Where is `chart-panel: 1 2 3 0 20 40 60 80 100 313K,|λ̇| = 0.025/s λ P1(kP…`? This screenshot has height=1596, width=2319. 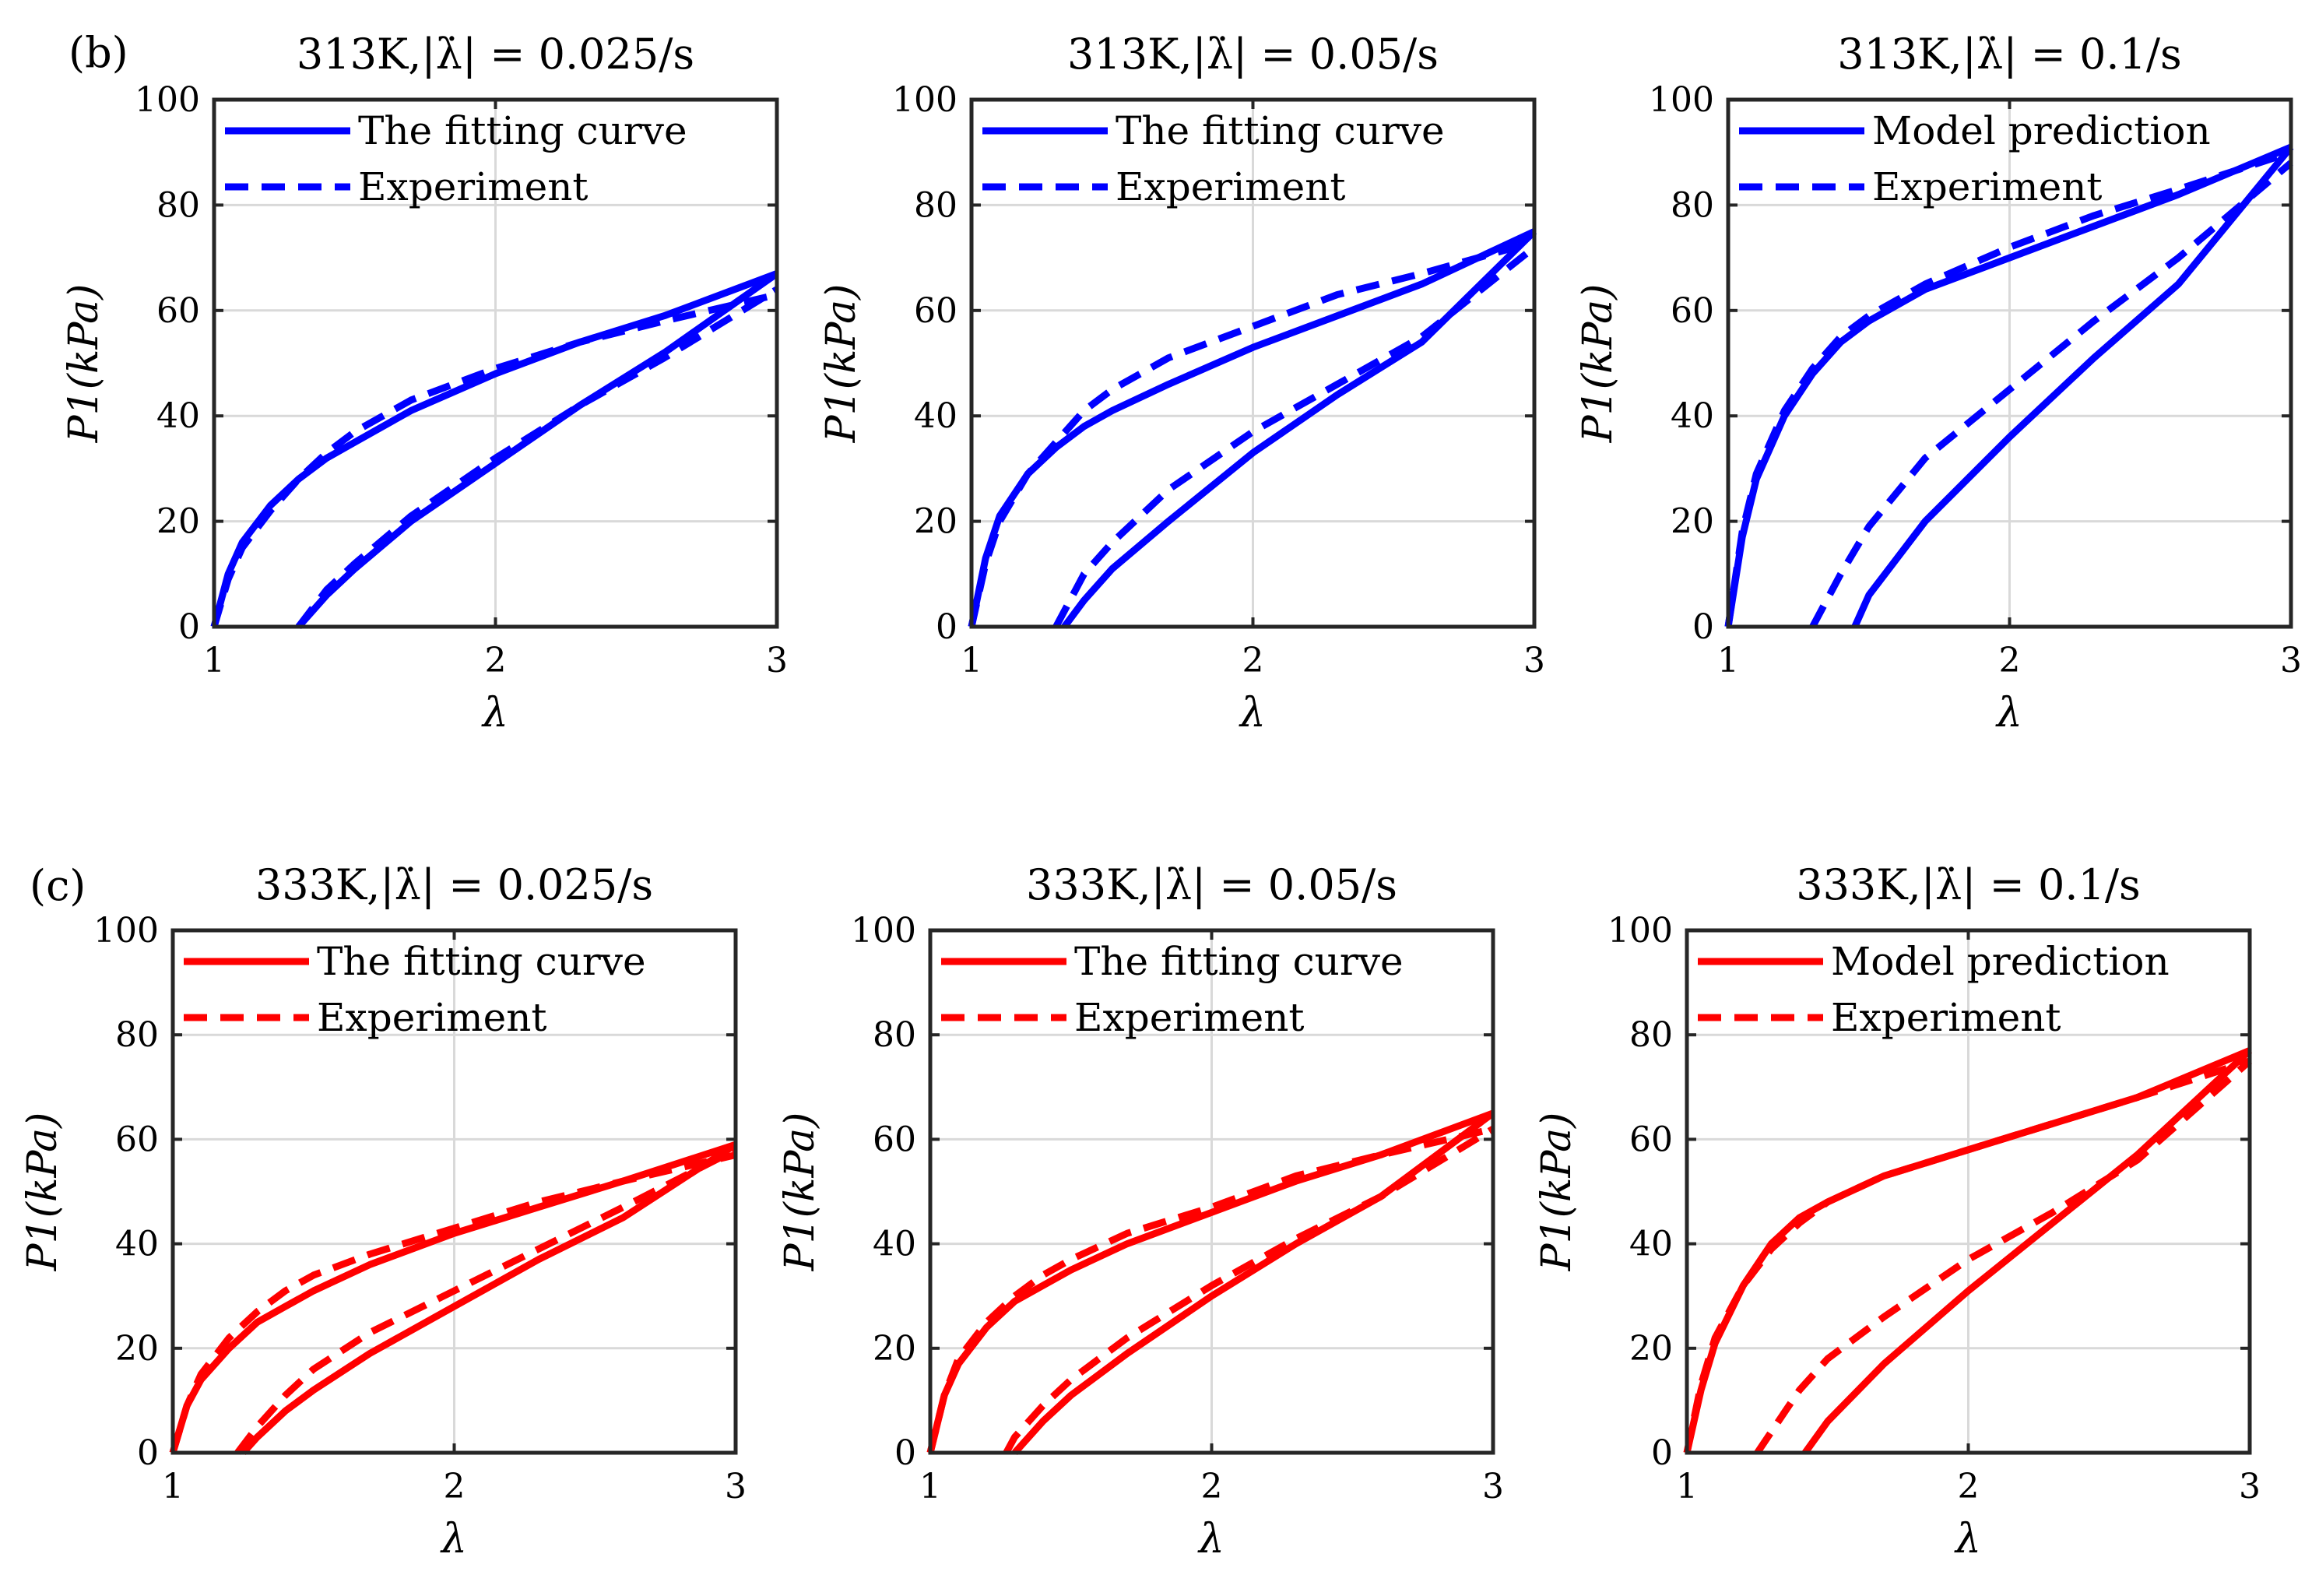 chart-panel: 1 2 3 0 20 40 60 80 100 313K,|λ̇| = 0.025/s λ P1(kP… is located at coordinates (425, 383).